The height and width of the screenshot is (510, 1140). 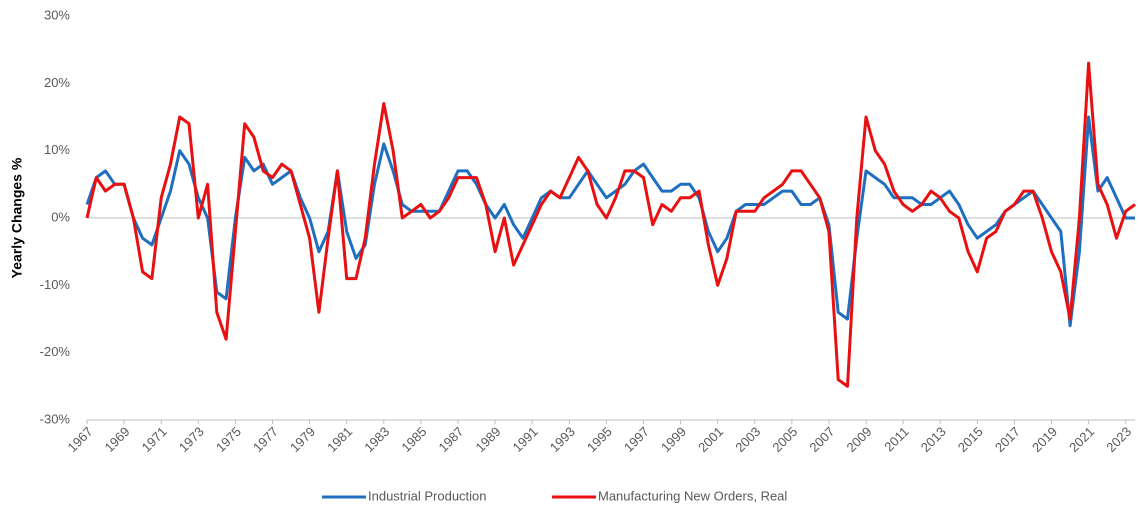 I want to click on x-tick-label: 1983, so click(x=376, y=439).